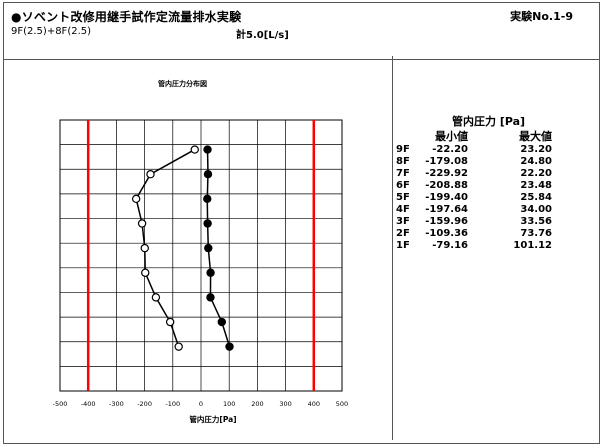 The height and width of the screenshot is (447, 603). What do you see at coordinates (403, 221) in the screenshot?
I see `floor-cell: 3F` at bounding box center [403, 221].